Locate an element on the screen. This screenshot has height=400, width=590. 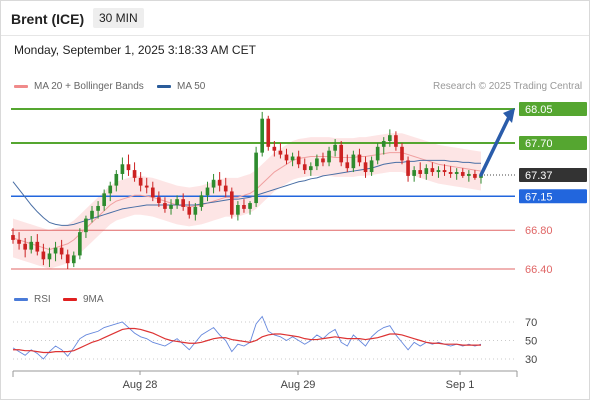
datetime-label: Monday, September 1, 2025 3:18:33 AM CET is located at coordinates (135, 50).